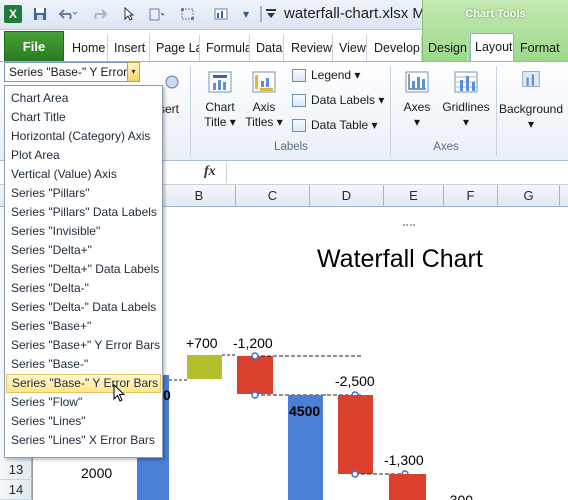 The image size is (568, 500). Describe the element at coordinates (335, 125) in the screenshot. I see `data-table-button: Data Table ▾` at that location.